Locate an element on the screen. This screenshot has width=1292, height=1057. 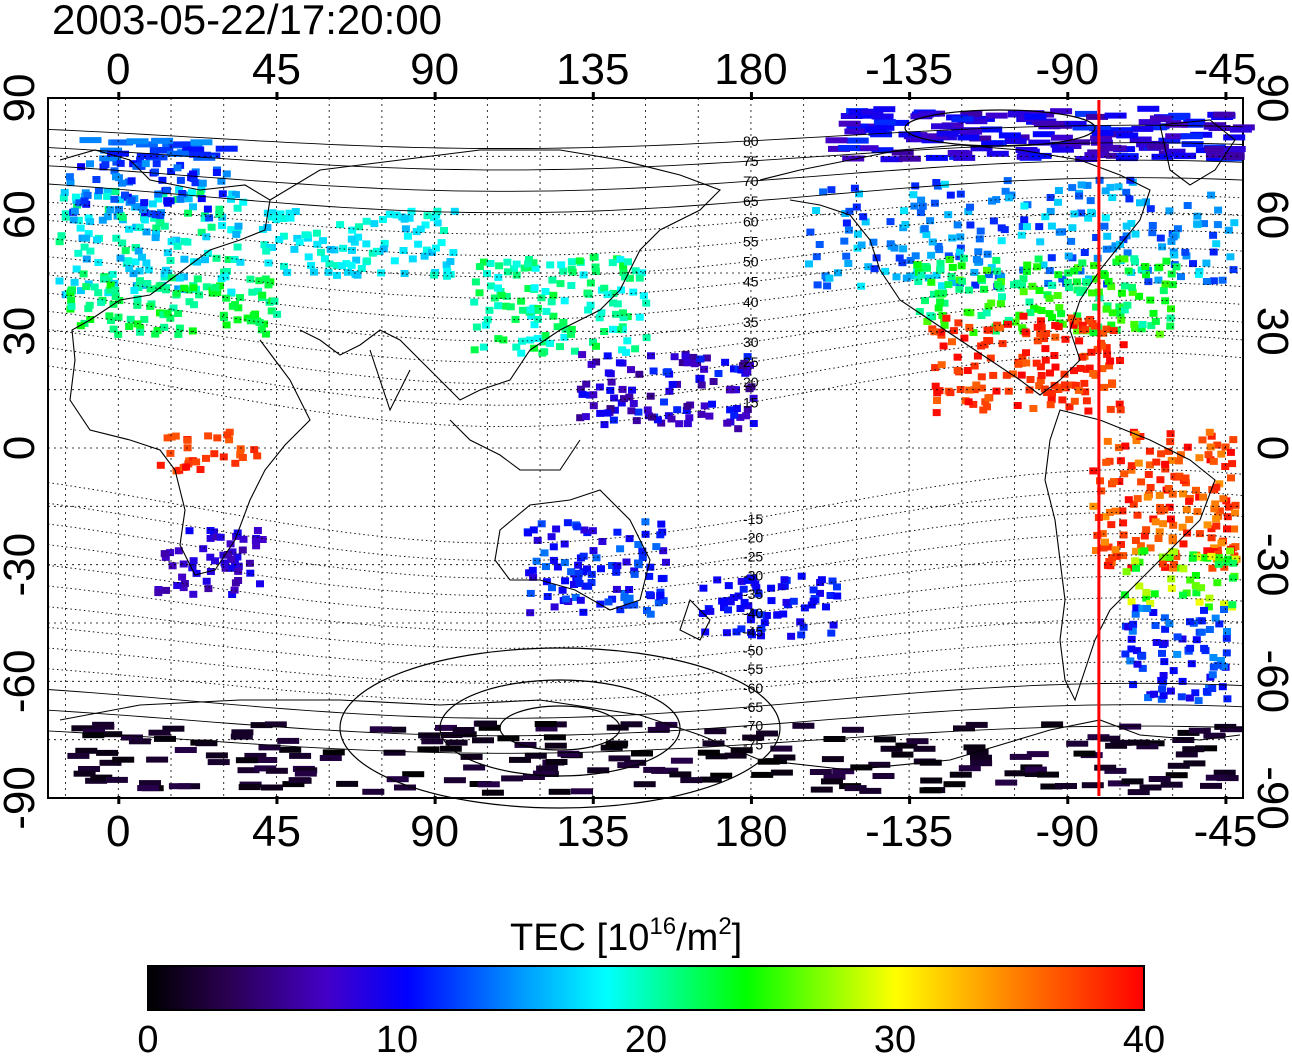
contour-label: -40 is located at coordinates (753, 613).